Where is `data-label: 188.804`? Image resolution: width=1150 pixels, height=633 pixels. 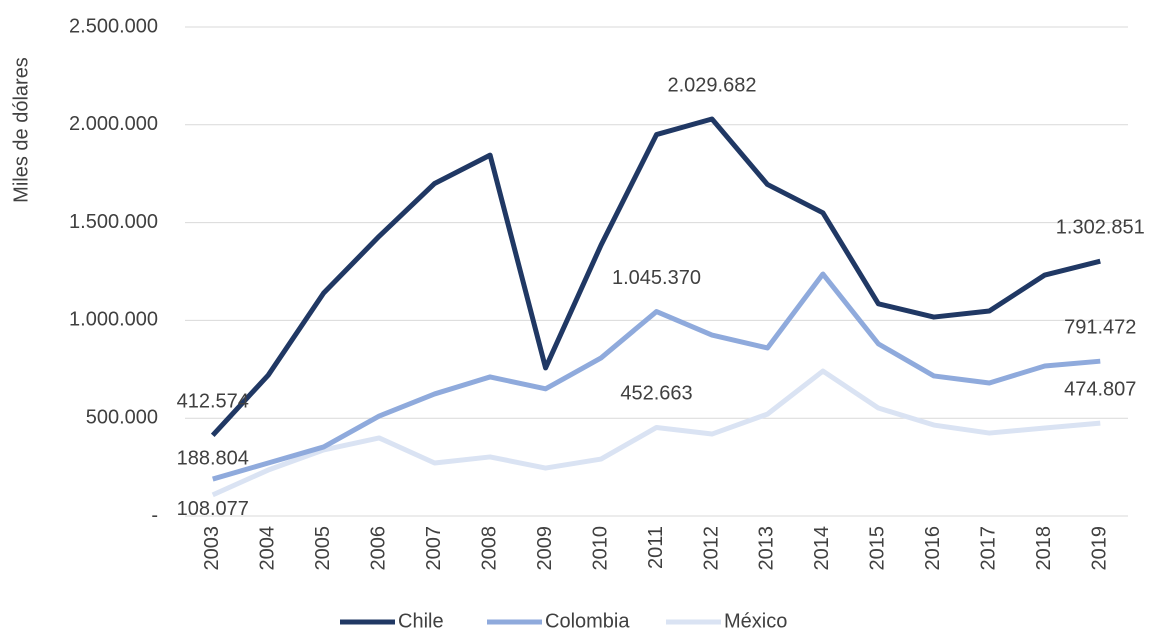
data-label: 188.804 is located at coordinates (213, 458).